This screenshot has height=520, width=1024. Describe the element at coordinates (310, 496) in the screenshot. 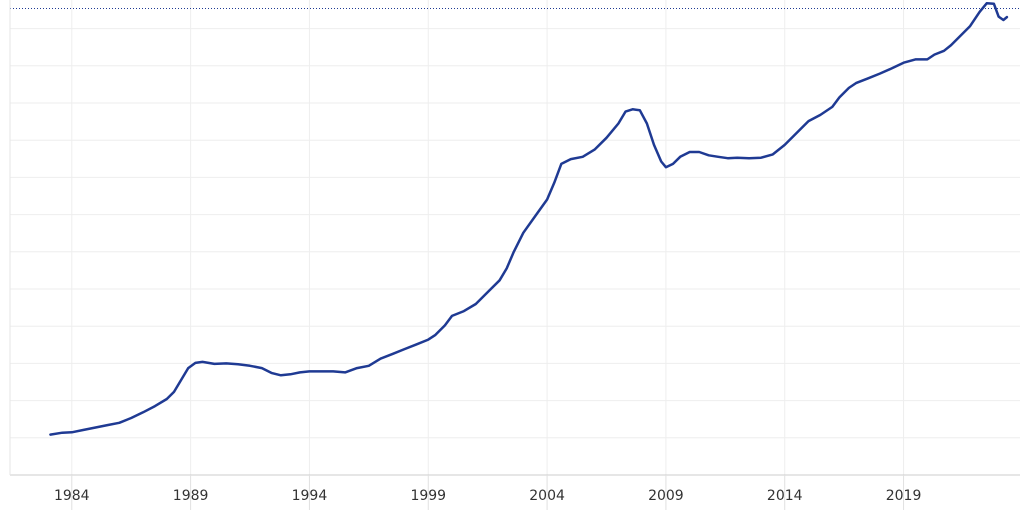

I see `x-tick-label: 1994` at that location.